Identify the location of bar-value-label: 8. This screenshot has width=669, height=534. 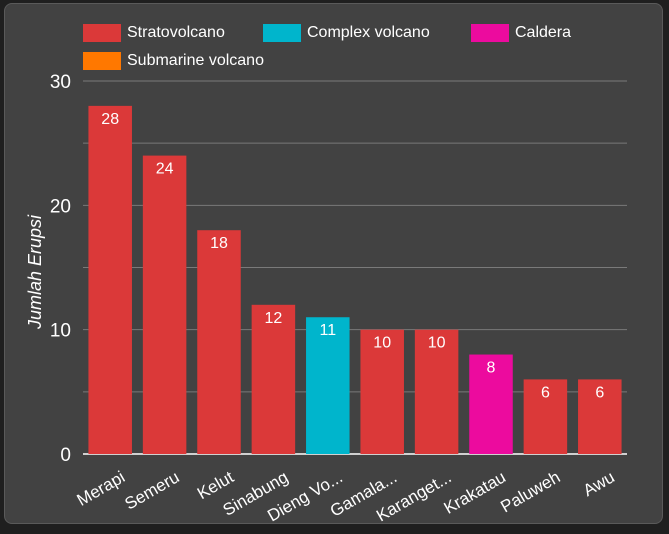
(491, 368).